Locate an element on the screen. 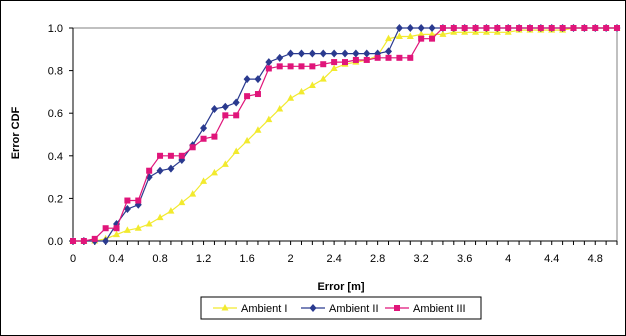  x-tick-label: 2.8 is located at coordinates (377, 259).